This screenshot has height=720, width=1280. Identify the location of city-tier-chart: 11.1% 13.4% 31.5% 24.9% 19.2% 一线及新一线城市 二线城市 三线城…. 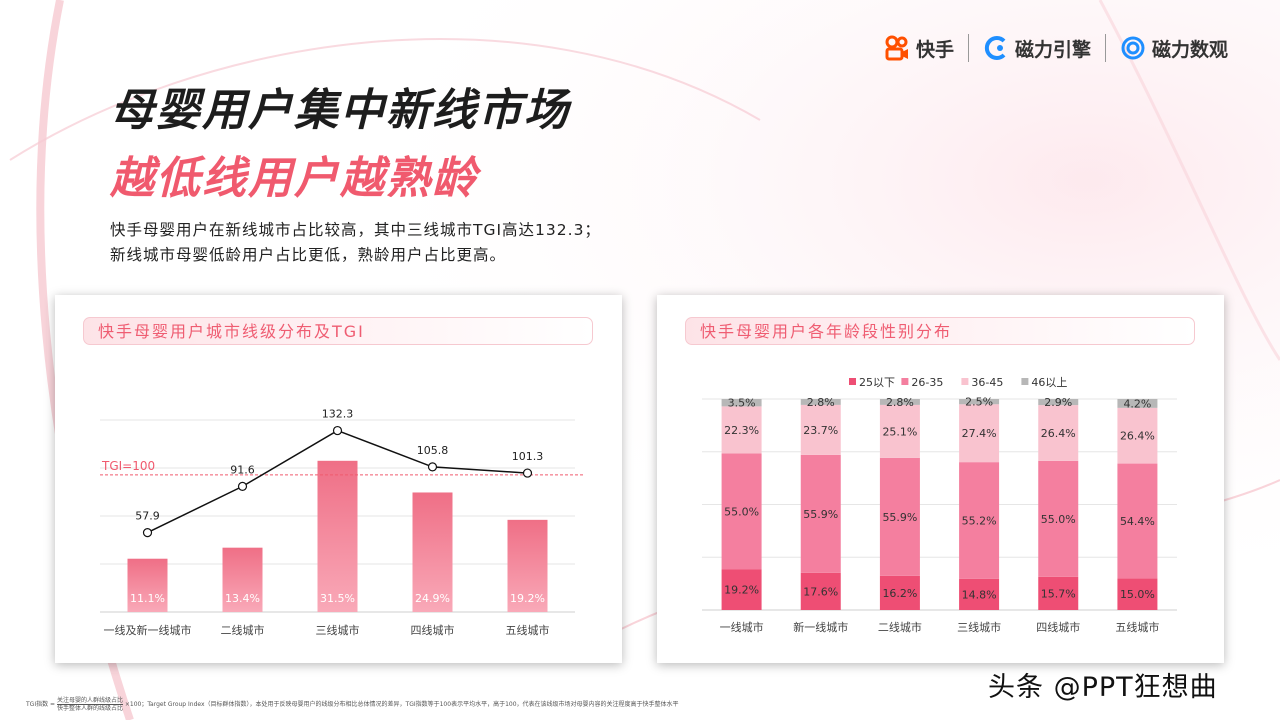
(342, 522).